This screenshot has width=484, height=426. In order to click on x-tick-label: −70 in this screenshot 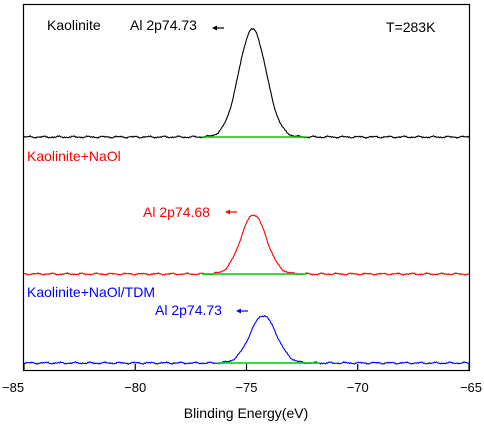, I will do `click(358, 387)`.